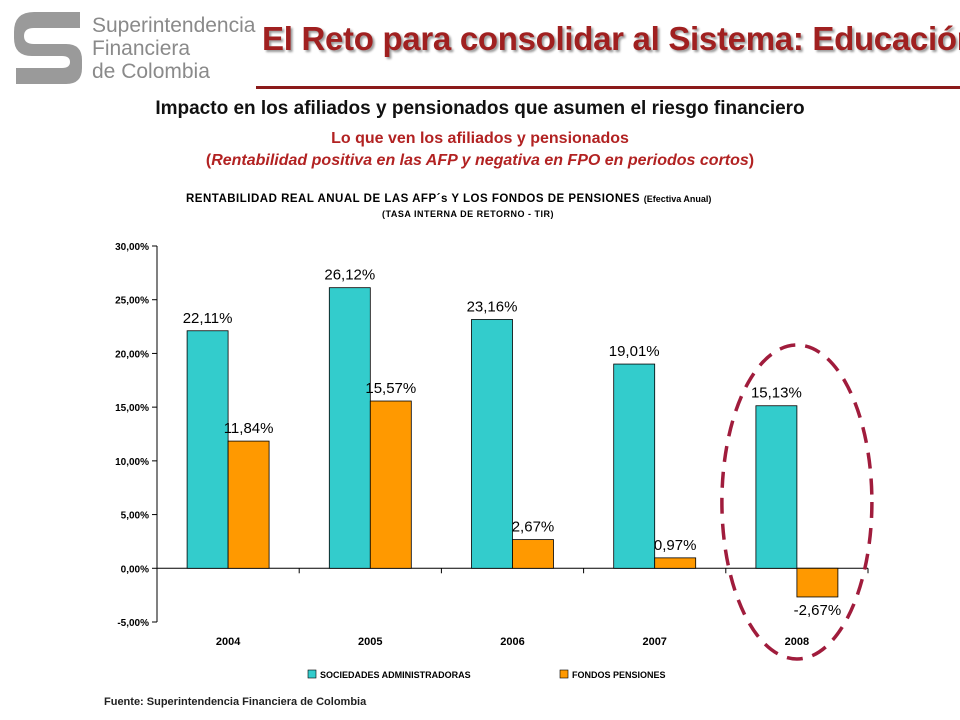 Image resolution: width=960 pixels, height=720 pixels. What do you see at coordinates (818, 610) in the screenshot?
I see `data-label: -2,67%` at bounding box center [818, 610].